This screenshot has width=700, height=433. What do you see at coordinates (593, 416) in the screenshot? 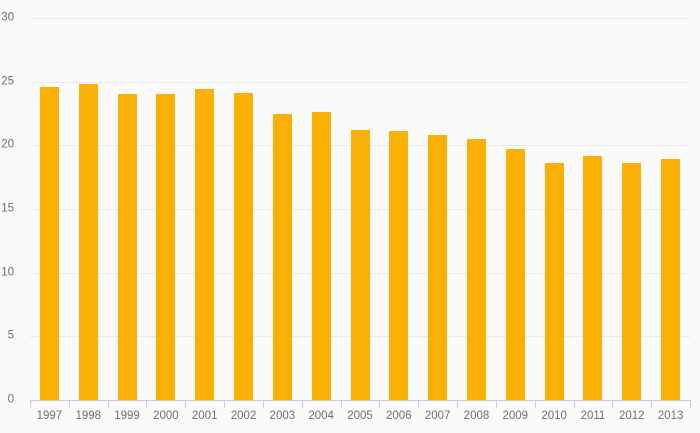
I see `x-axis-tick-label: 2011` at bounding box center [593, 416].